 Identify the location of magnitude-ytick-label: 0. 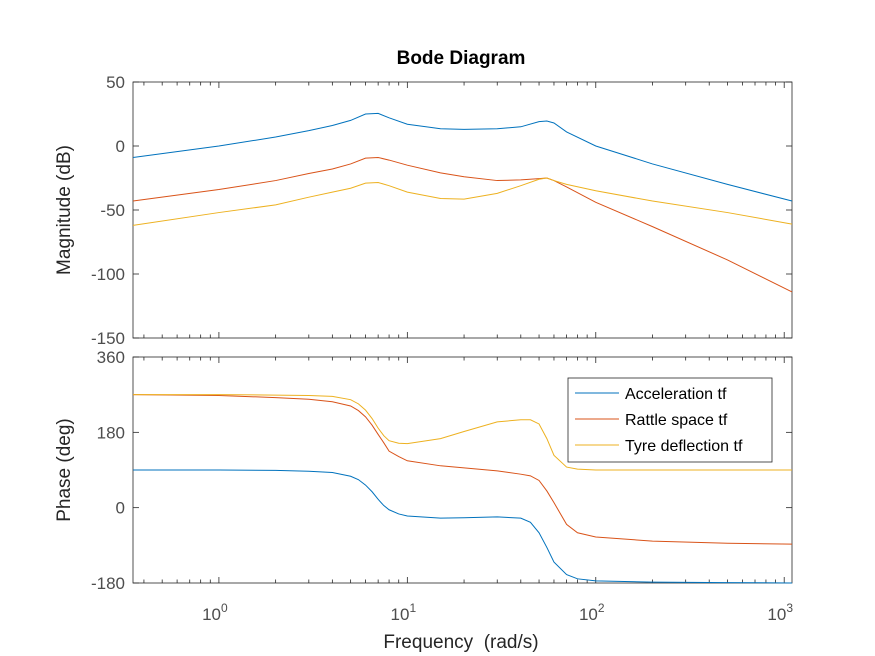
(120, 146).